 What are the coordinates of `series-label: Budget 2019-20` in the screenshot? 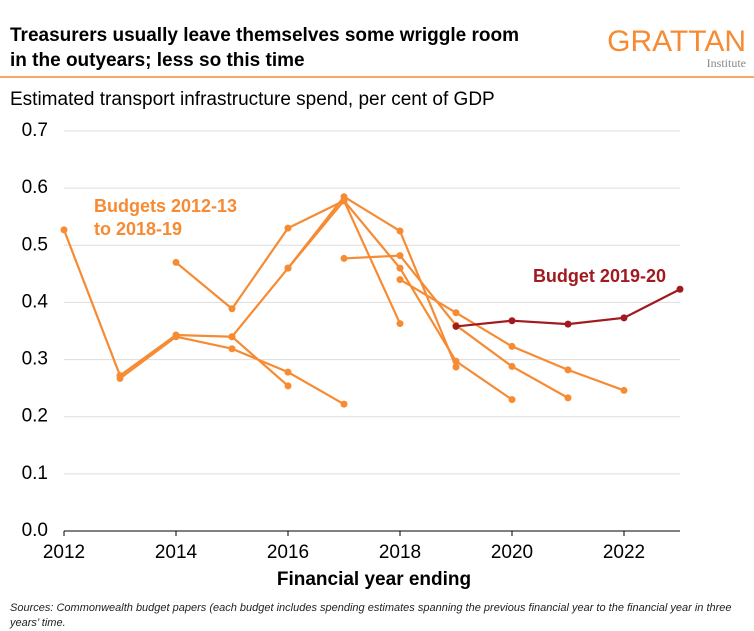 It's located at (599, 276).